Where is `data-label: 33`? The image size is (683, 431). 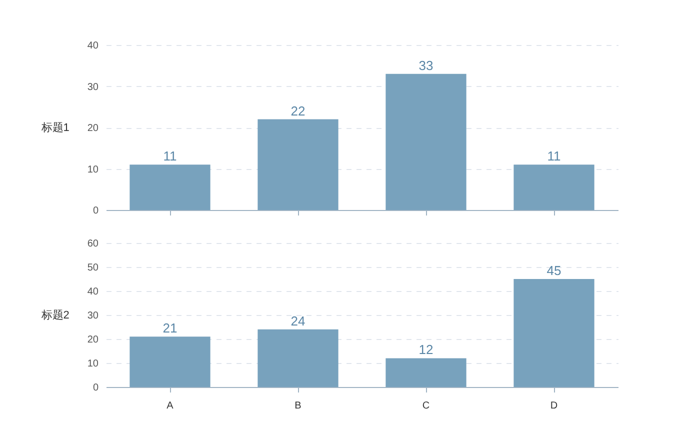
data-label: 33 is located at coordinates (426, 65).